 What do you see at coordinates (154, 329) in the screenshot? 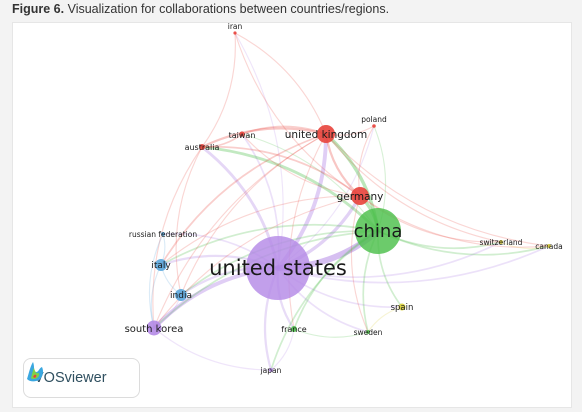
I see `label-southkorea: south korea` at bounding box center [154, 329].